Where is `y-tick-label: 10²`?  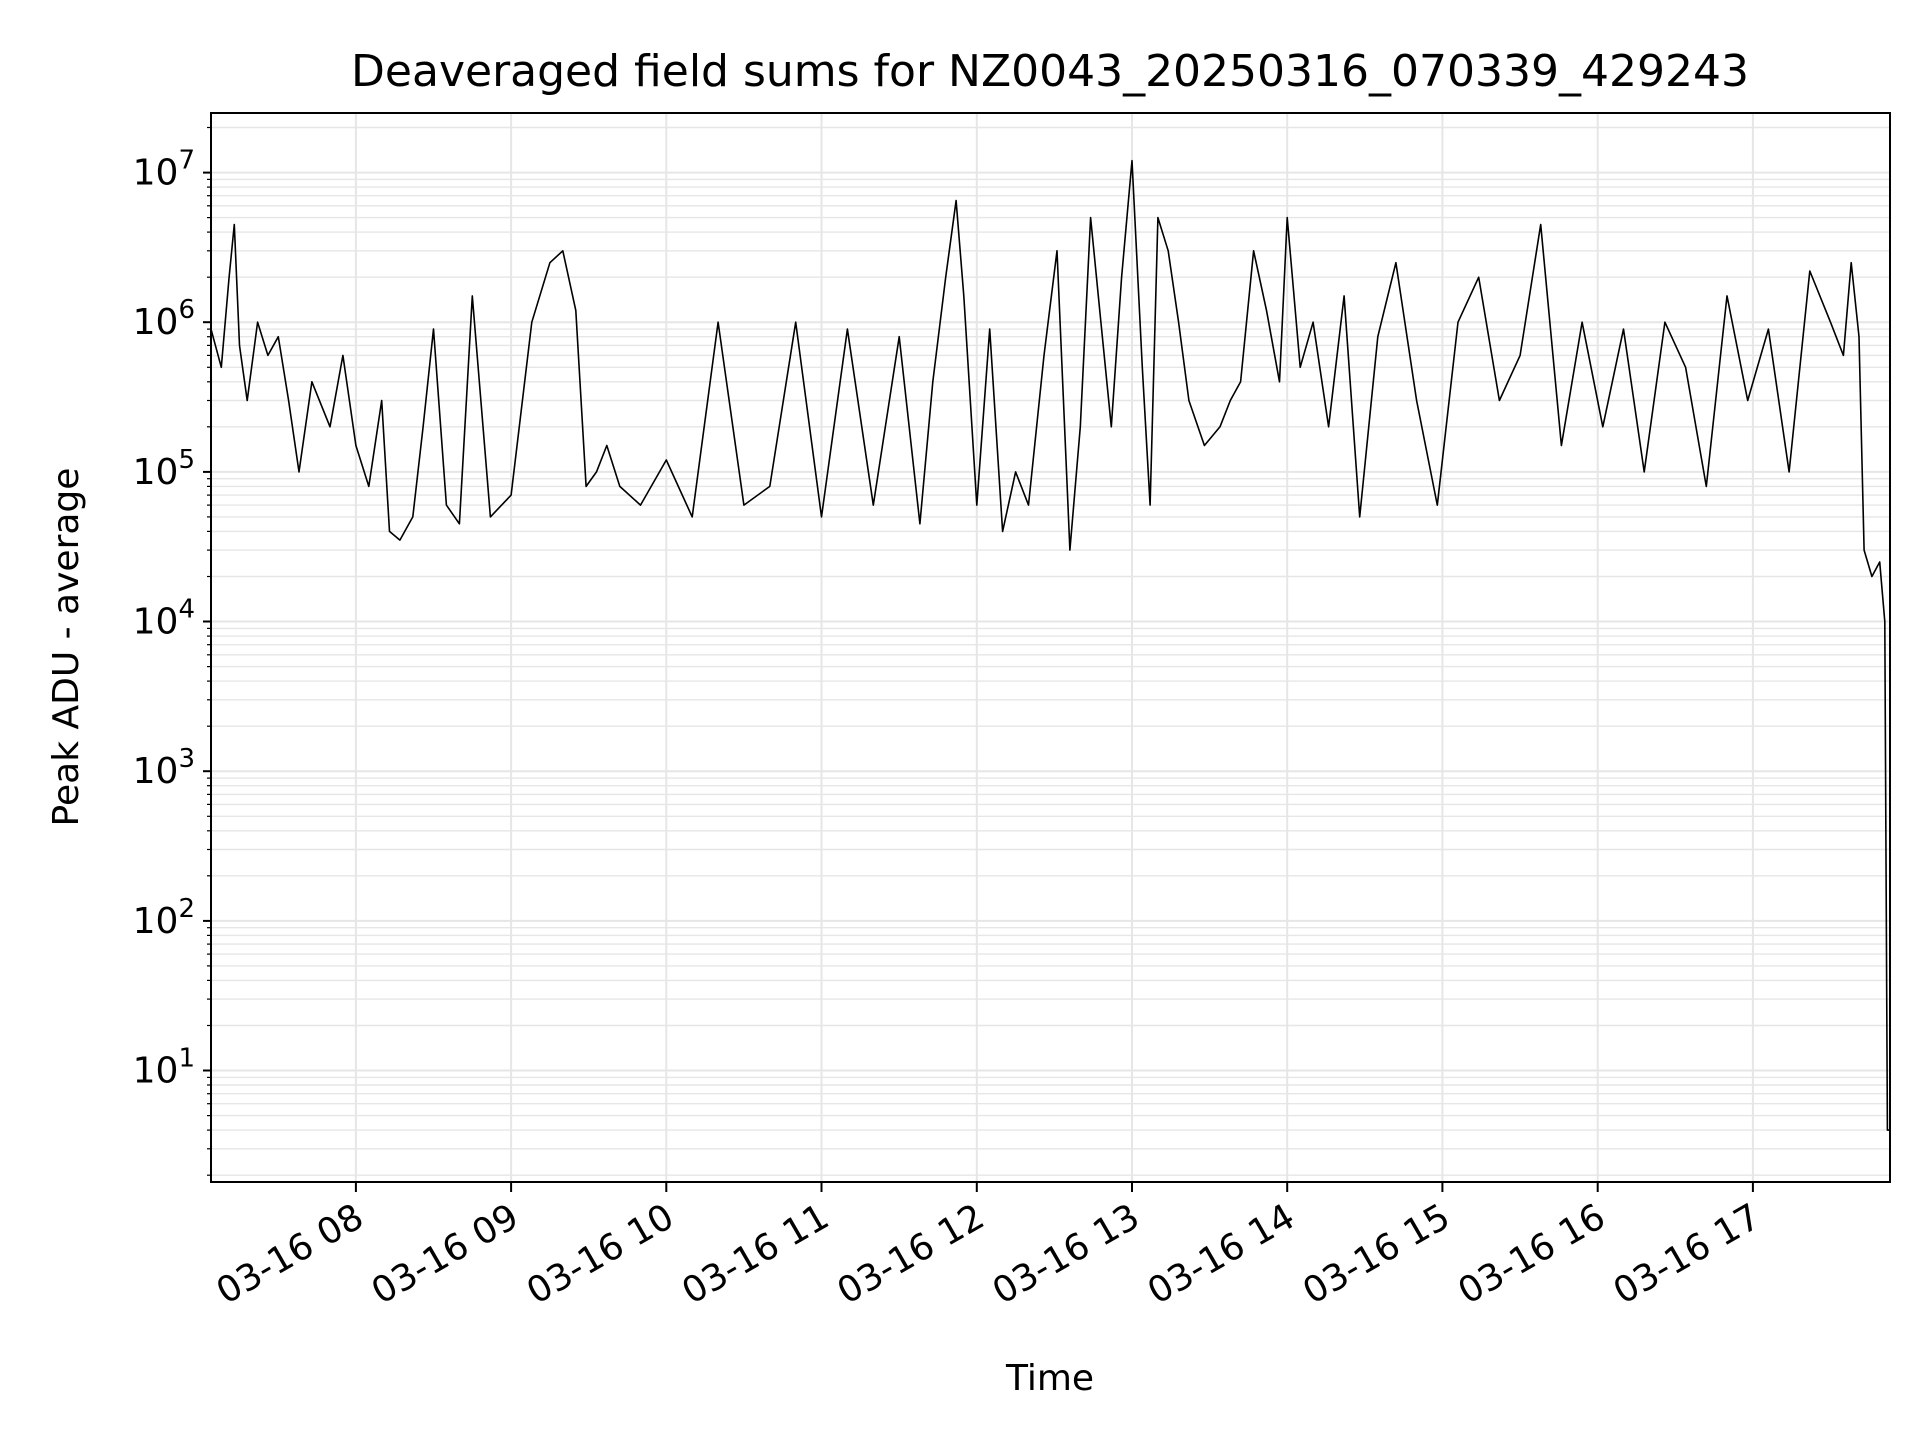 y-tick-label: 10² is located at coordinates (164, 918).